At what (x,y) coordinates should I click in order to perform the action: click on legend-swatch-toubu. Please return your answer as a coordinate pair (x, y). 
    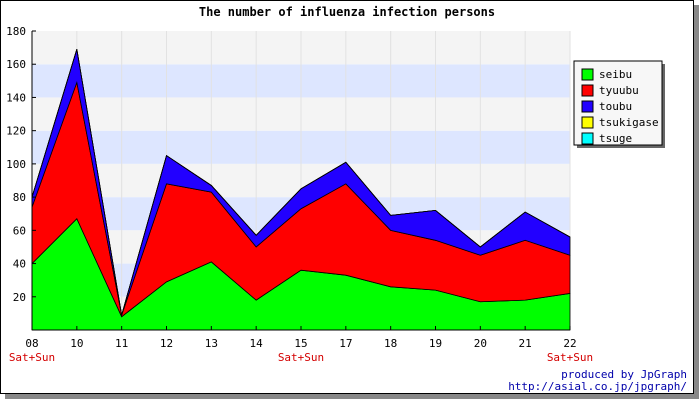
    Looking at the image, I should click on (587, 106).